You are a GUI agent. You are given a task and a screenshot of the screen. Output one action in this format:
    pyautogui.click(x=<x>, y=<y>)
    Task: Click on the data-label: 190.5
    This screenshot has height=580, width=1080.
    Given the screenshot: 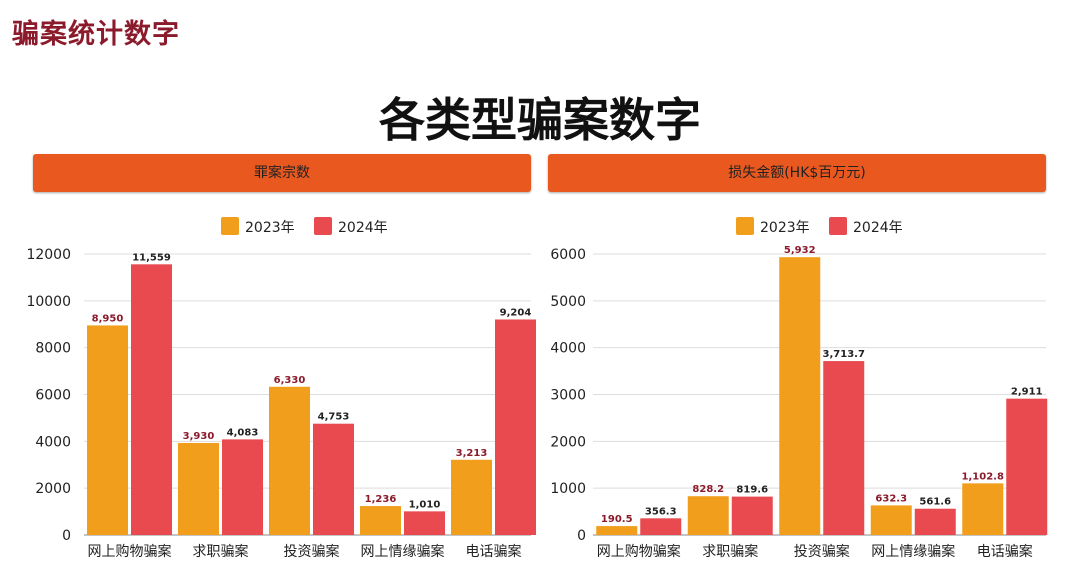 What is the action you would take?
    pyautogui.click(x=617, y=519)
    